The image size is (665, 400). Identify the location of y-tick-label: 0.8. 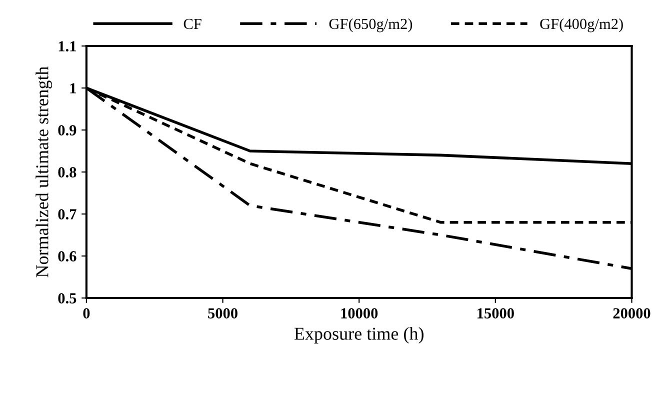
(67, 172).